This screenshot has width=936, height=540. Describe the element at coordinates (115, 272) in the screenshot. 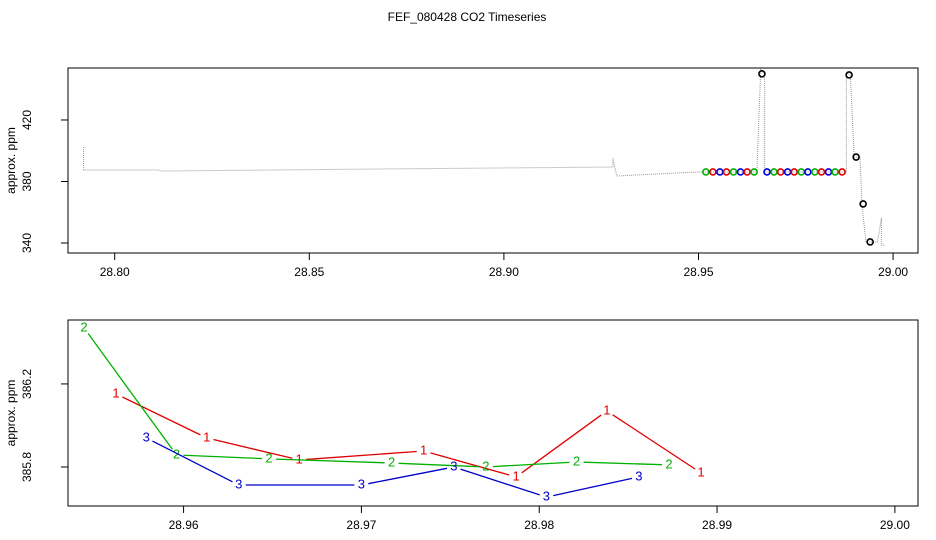

I see `x-tick-label: 28.80` at that location.